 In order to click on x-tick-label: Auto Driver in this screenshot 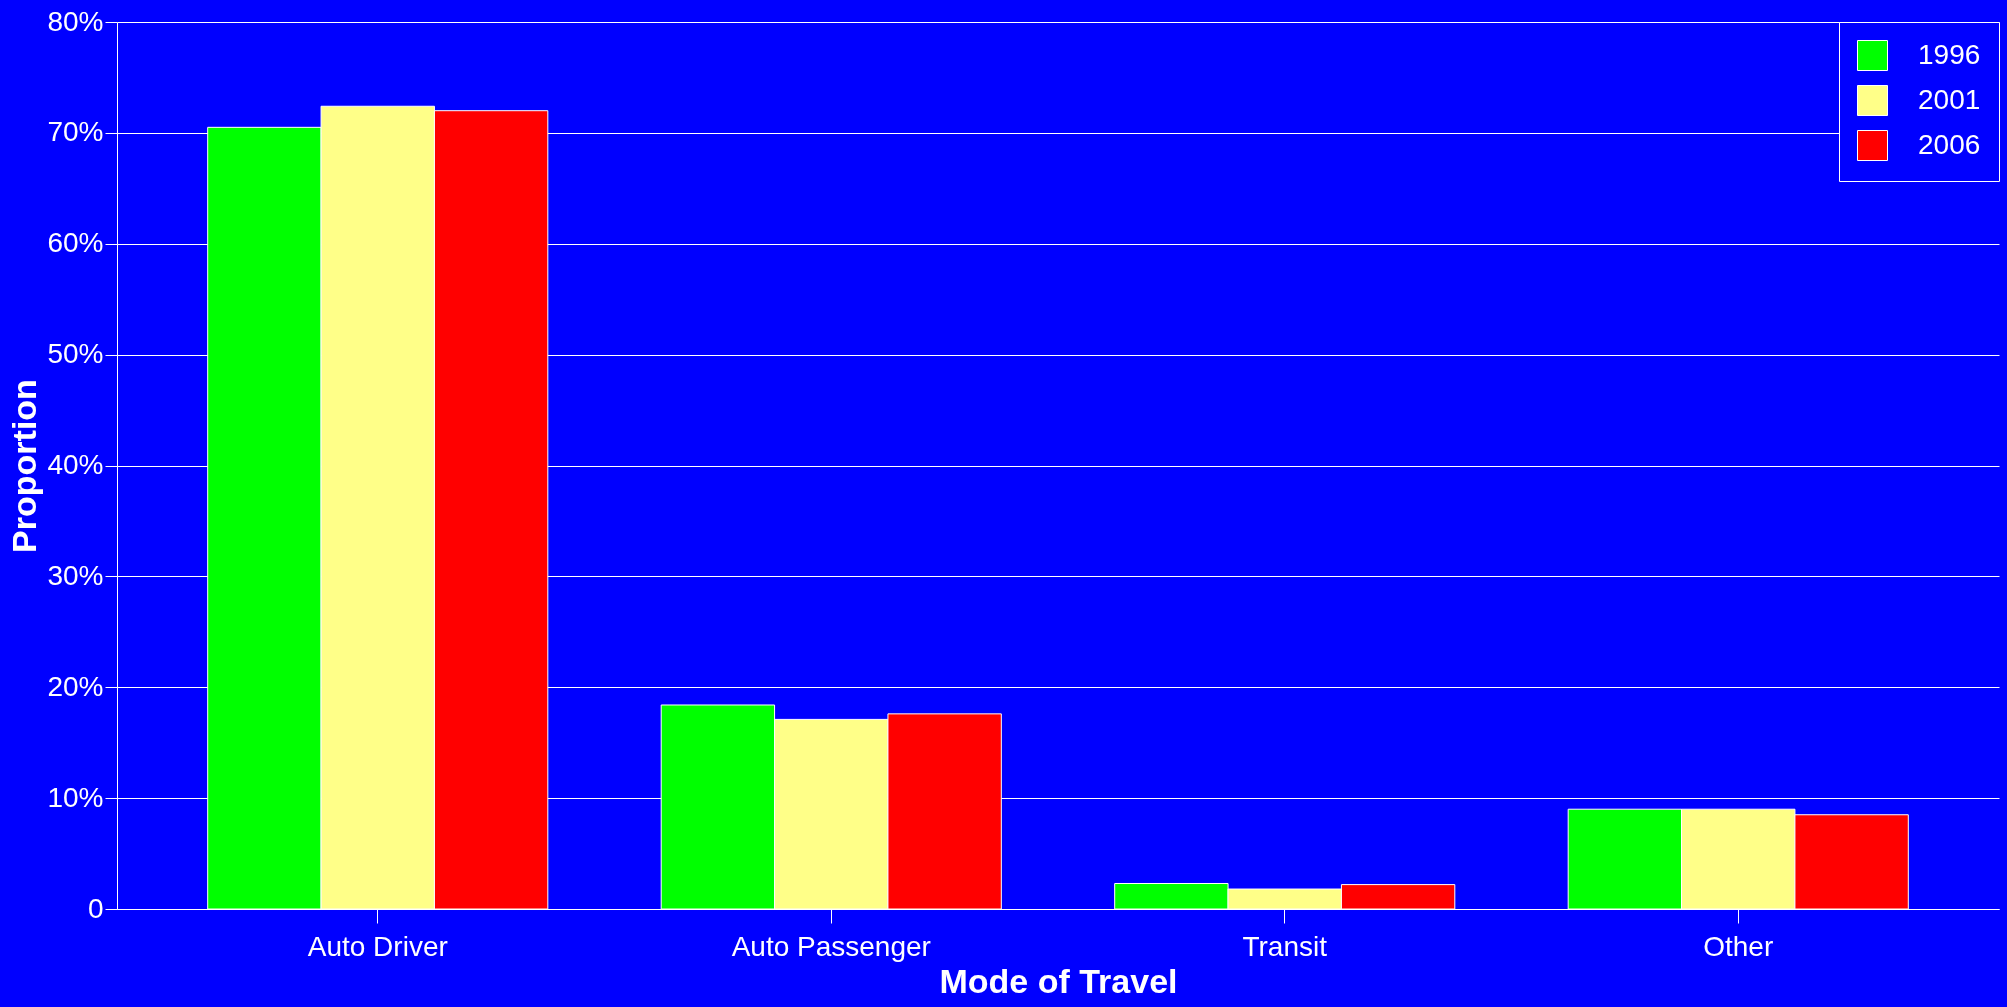, I will do `click(377, 946)`.